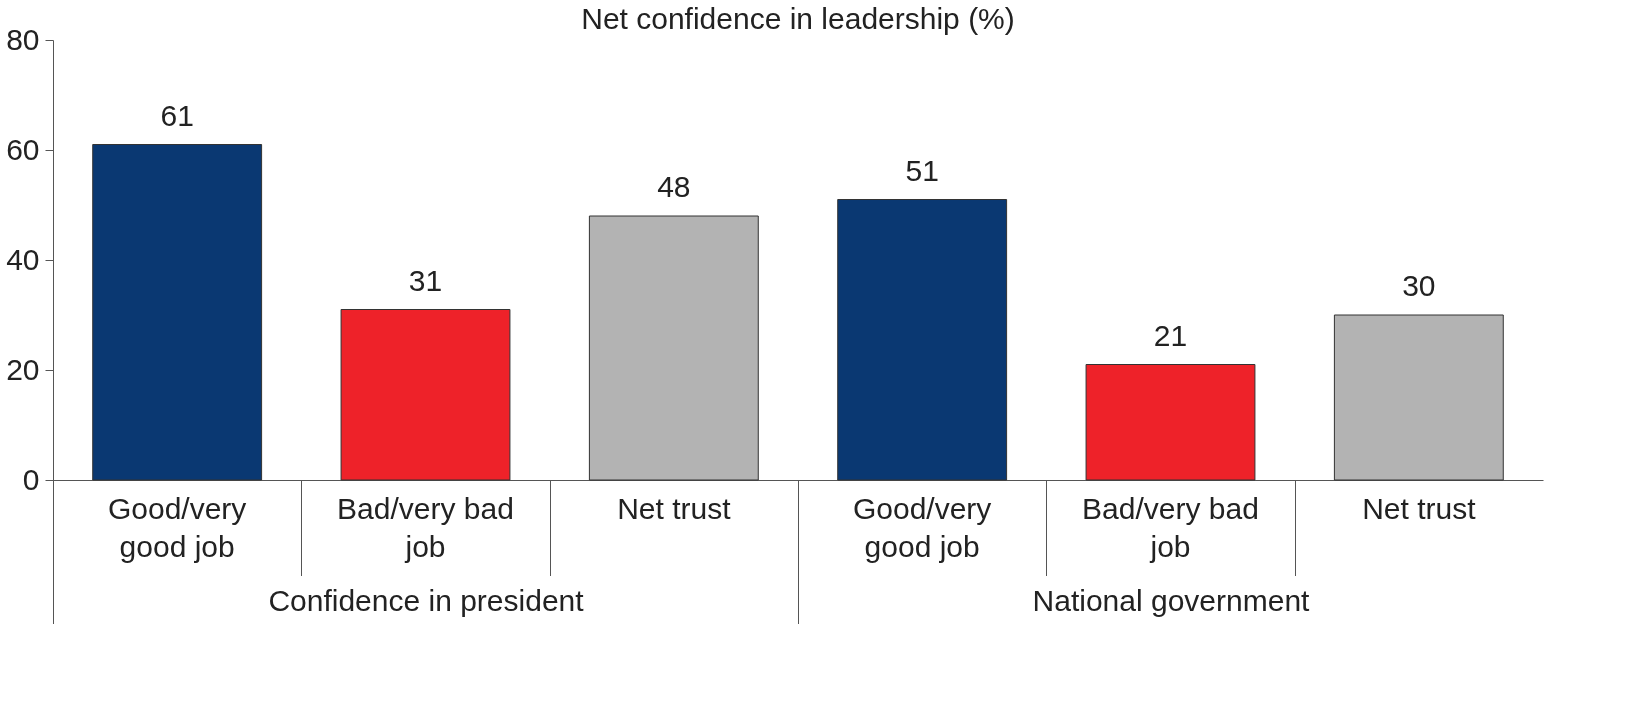  Describe the element at coordinates (674, 186) in the screenshot. I see `data-label: 48` at that location.